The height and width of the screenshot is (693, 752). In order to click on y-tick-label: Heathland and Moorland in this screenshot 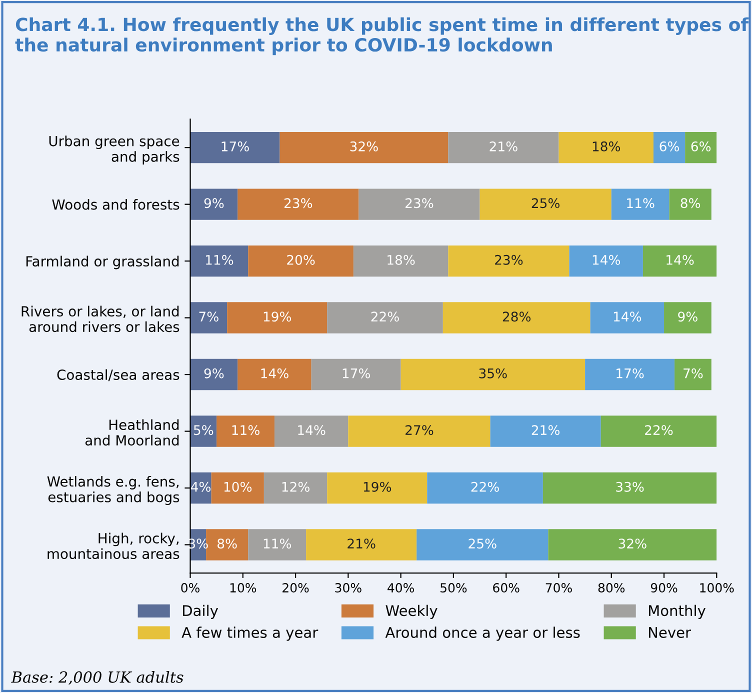, I will do `click(132, 432)`.